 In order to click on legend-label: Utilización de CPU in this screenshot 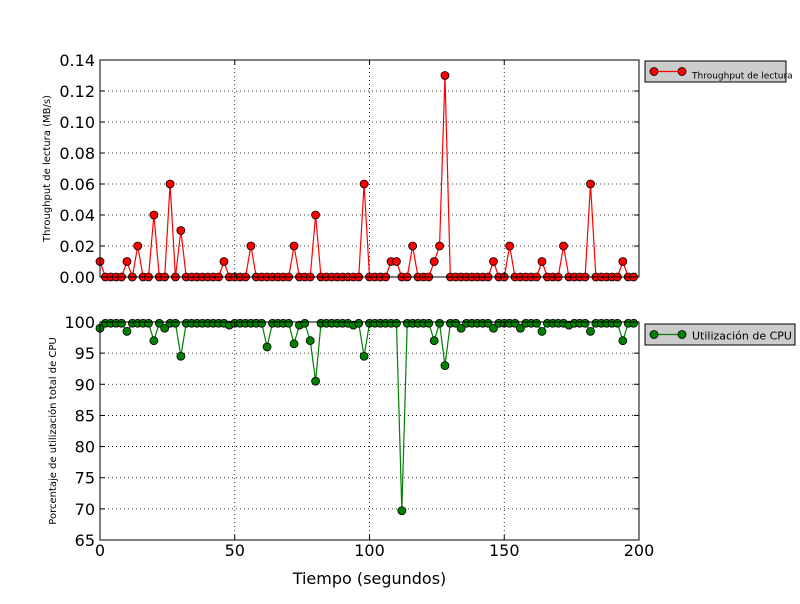, I will do `click(742, 336)`.